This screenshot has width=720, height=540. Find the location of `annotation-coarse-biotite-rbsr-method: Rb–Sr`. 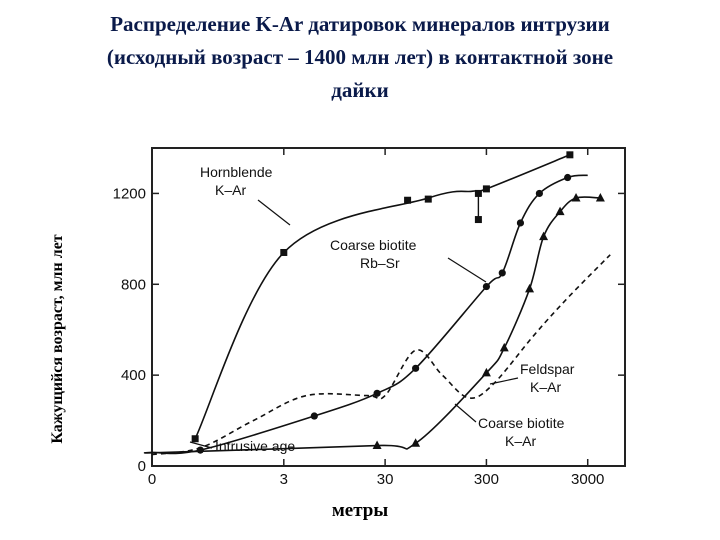

annotation-coarse-biotite-rbsr-method: Rb–Sr is located at coordinates (380, 263).